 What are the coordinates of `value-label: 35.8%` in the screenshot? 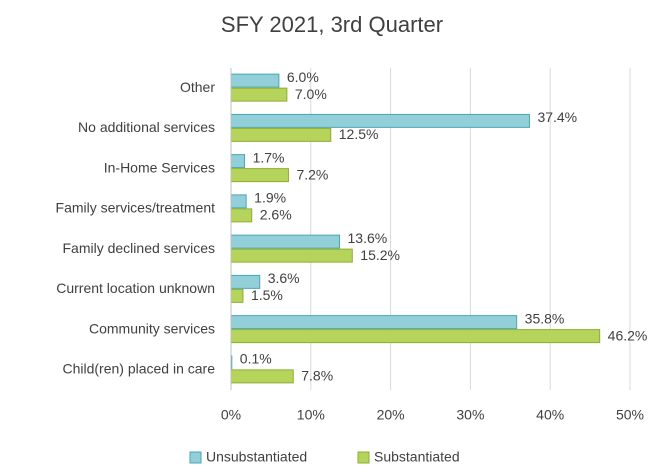 It's located at (545, 318).